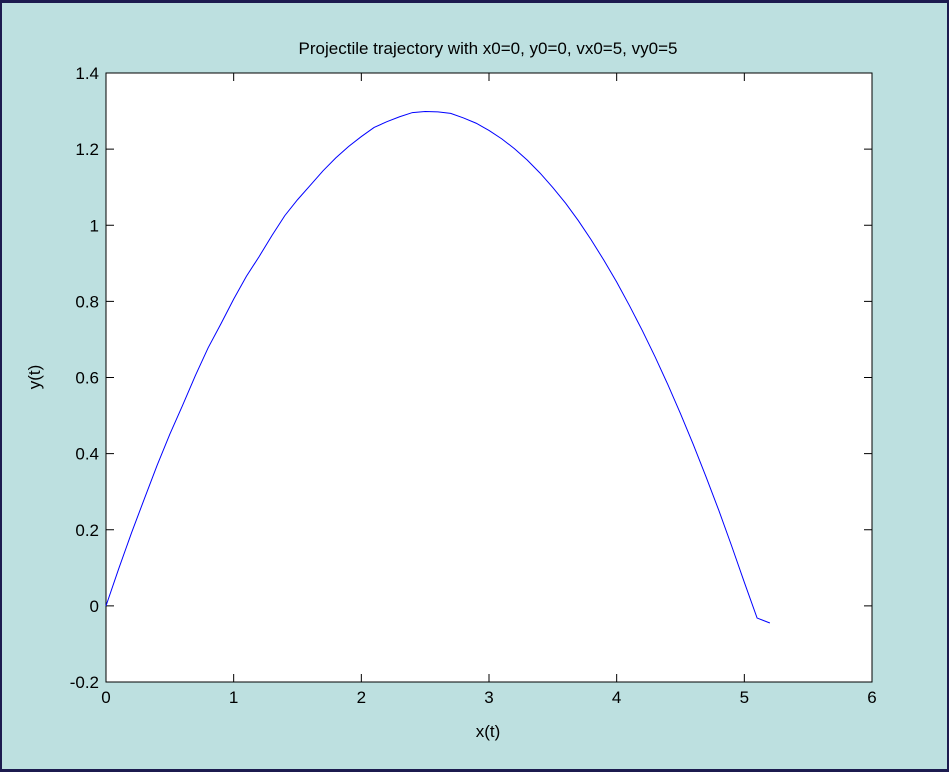 Image resolution: width=949 pixels, height=772 pixels. What do you see at coordinates (488, 731) in the screenshot?
I see `x-axis-label: x(t)` at bounding box center [488, 731].